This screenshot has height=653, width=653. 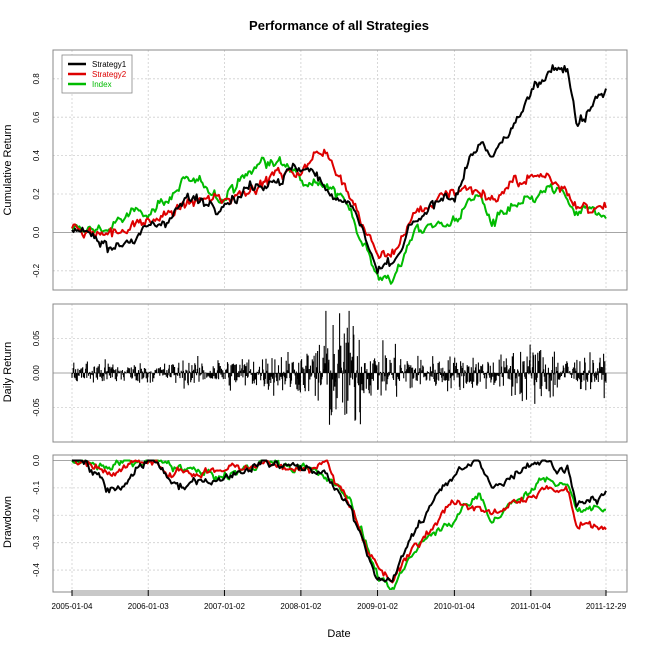 I want to click on x-tick-label: 2005-01-04, so click(x=72, y=606).